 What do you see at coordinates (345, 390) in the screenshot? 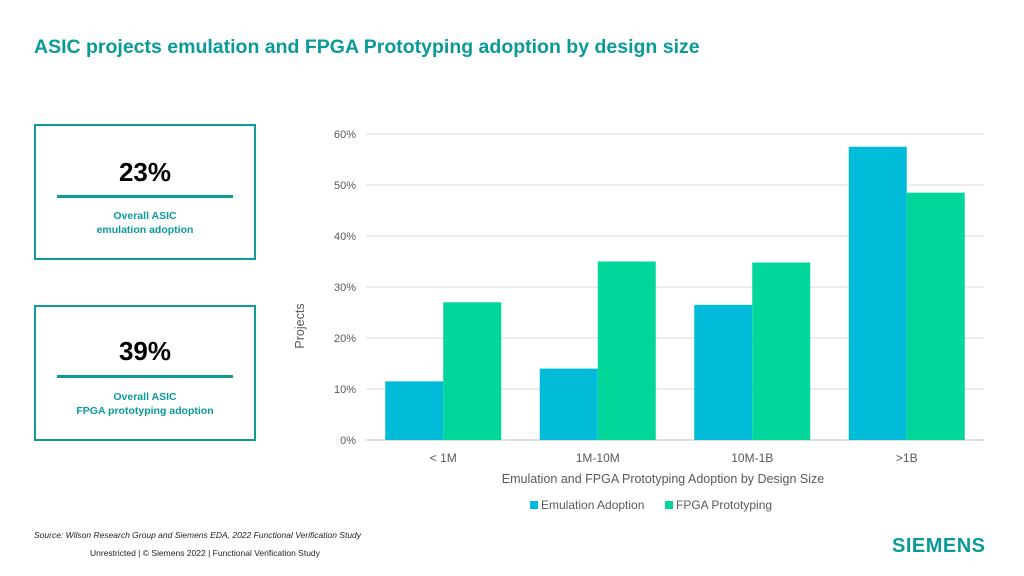
I see `y-tick-label: 10%` at bounding box center [345, 390].